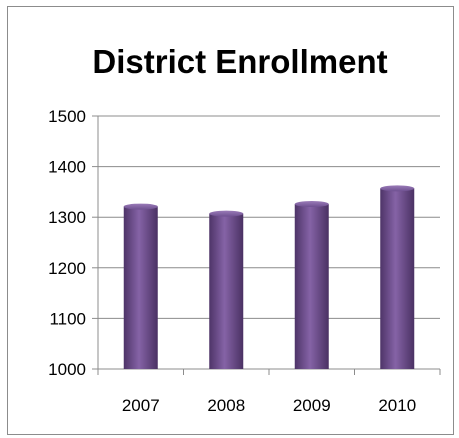 The width and height of the screenshot is (459, 438). I want to click on bar-2007, so click(140, 287).